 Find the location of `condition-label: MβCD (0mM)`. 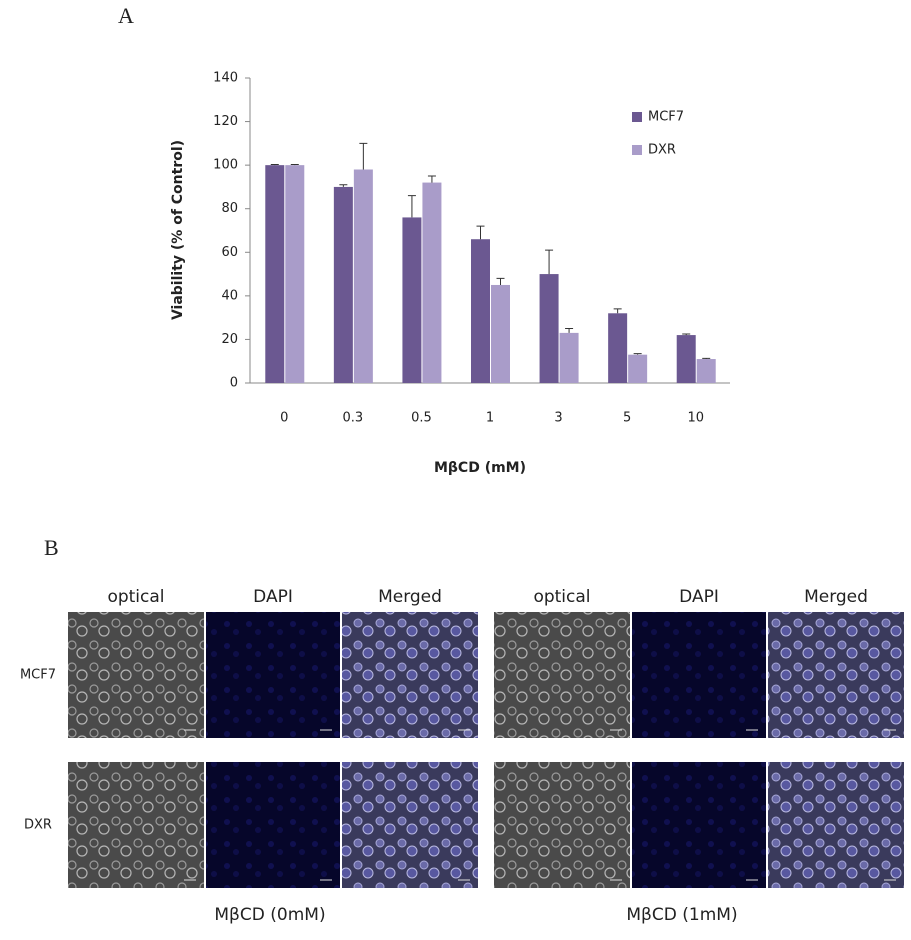

condition-label: MβCD (0mM) is located at coordinates (269, 915).